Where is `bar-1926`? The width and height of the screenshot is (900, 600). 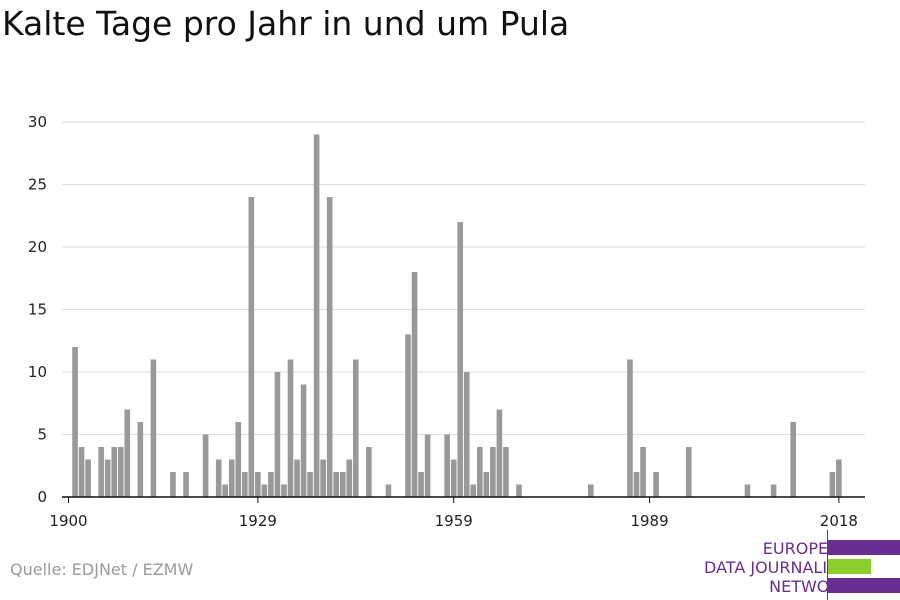
bar-1926 is located at coordinates (238, 459).